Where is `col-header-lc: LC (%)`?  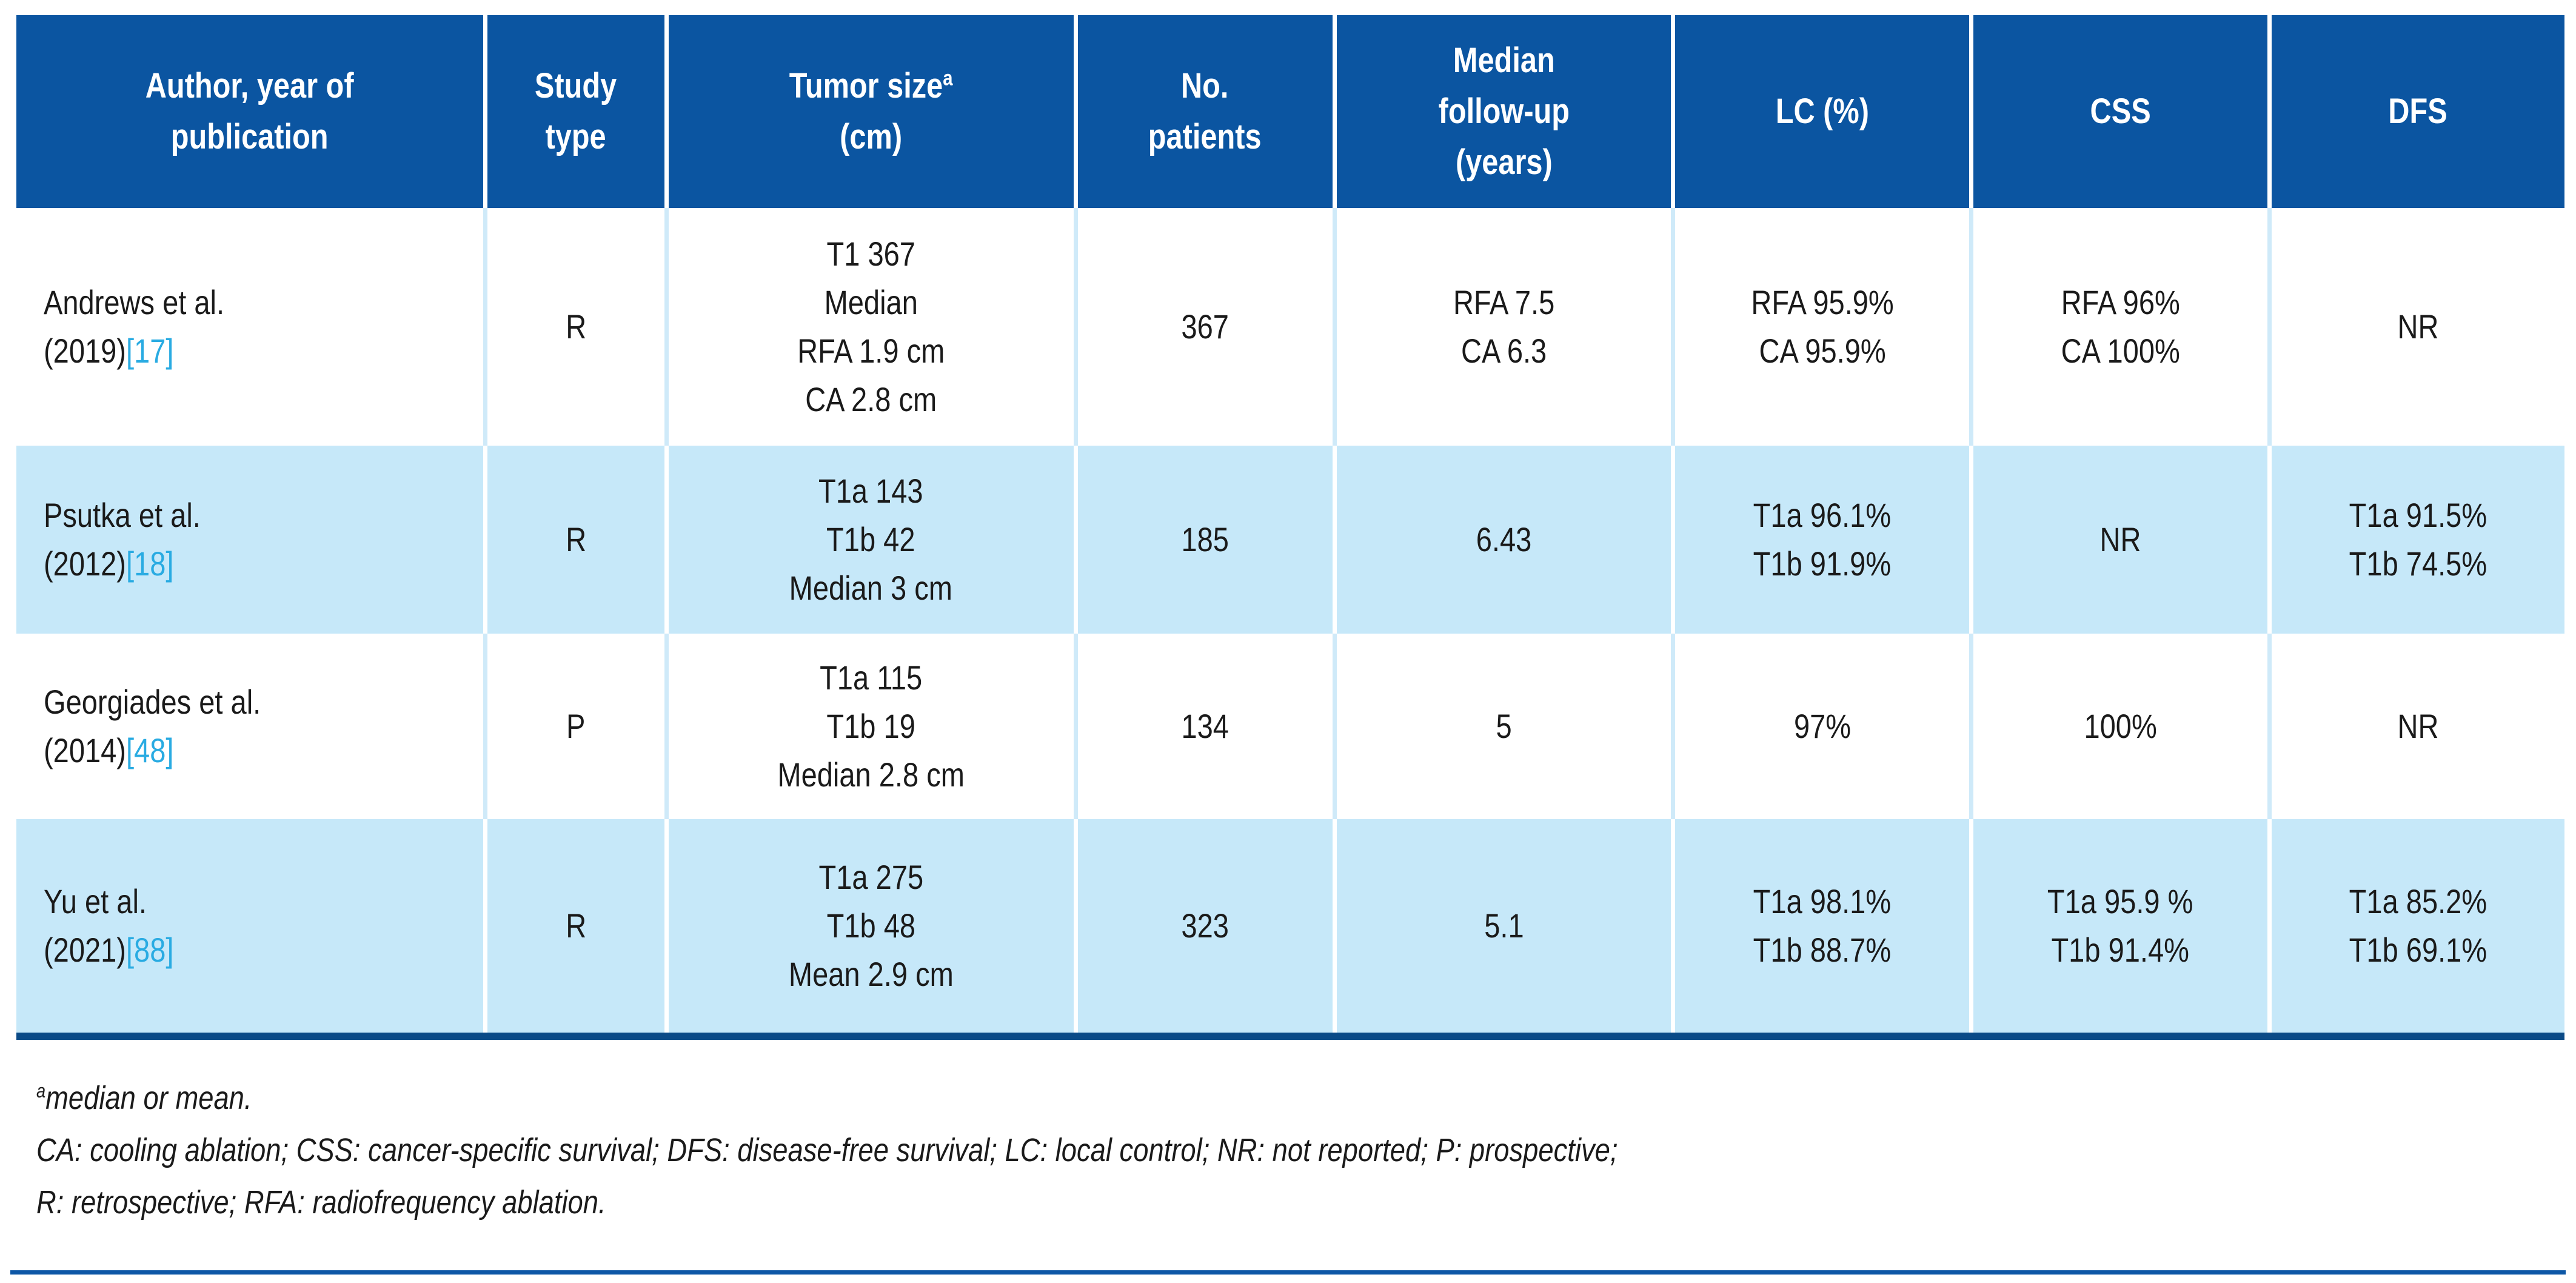
col-header-lc: LC (%) is located at coordinates (1823, 111).